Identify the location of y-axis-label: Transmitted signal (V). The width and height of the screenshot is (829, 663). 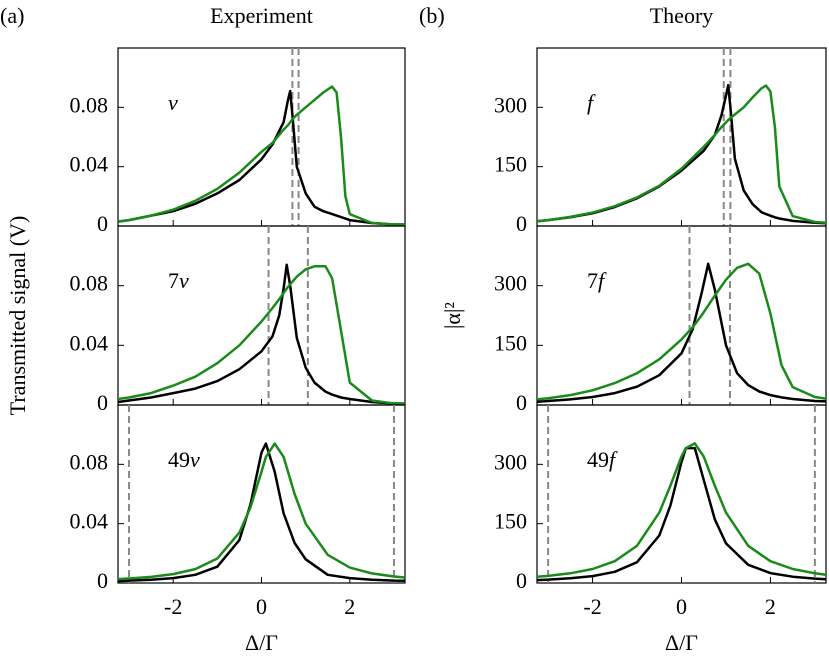
(17, 316).